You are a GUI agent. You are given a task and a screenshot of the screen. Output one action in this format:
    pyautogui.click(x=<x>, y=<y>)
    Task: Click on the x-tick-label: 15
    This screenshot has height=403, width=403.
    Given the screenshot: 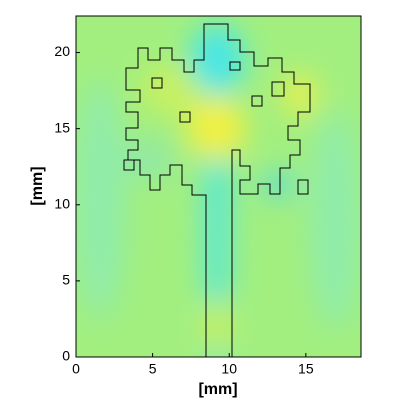 What is the action you would take?
    pyautogui.click(x=306, y=369)
    